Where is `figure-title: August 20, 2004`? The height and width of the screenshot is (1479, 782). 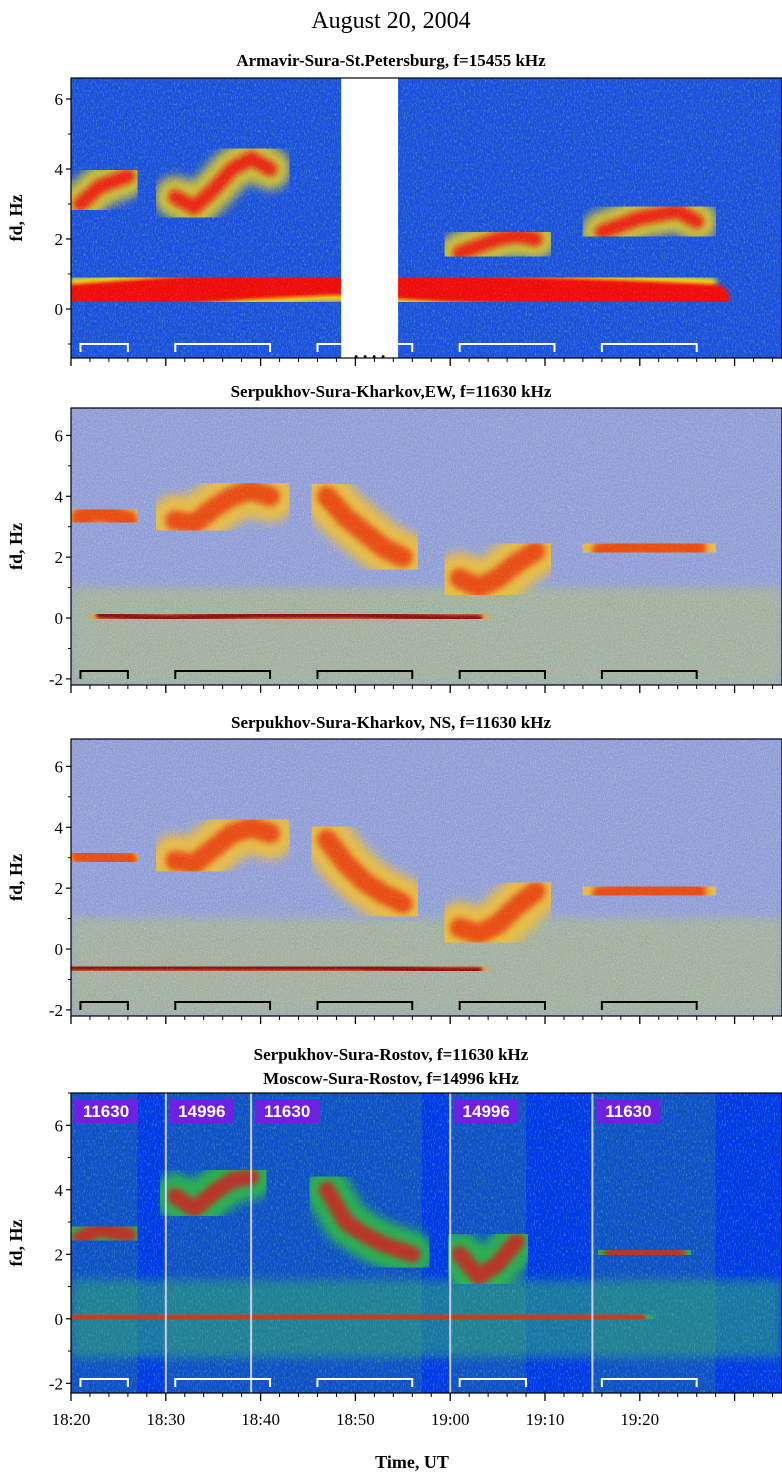
figure-title: August 20, 2004 is located at coordinates (390, 21).